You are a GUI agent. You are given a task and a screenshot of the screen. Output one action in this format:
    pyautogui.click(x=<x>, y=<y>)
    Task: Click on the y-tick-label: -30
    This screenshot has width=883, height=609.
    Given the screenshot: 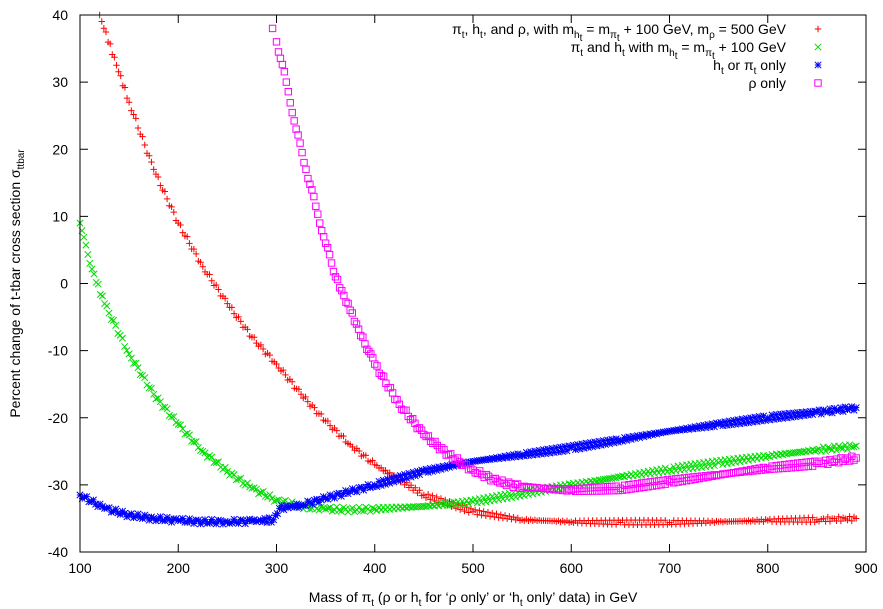 What is the action you would take?
    pyautogui.click(x=58, y=485)
    